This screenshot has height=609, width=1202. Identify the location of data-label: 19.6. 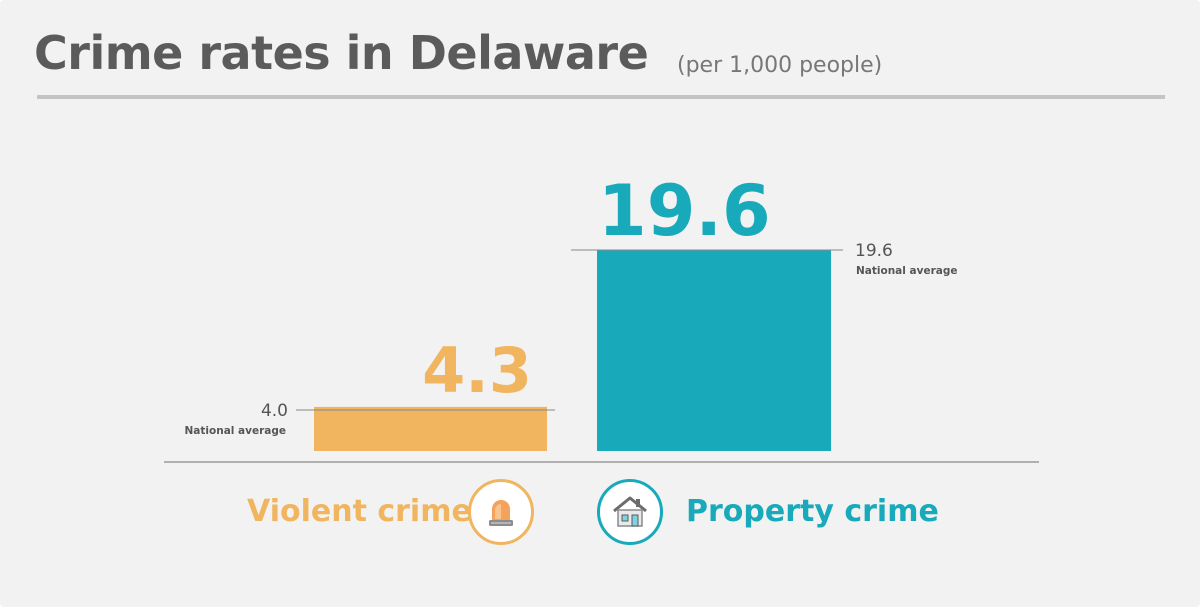
(684, 211).